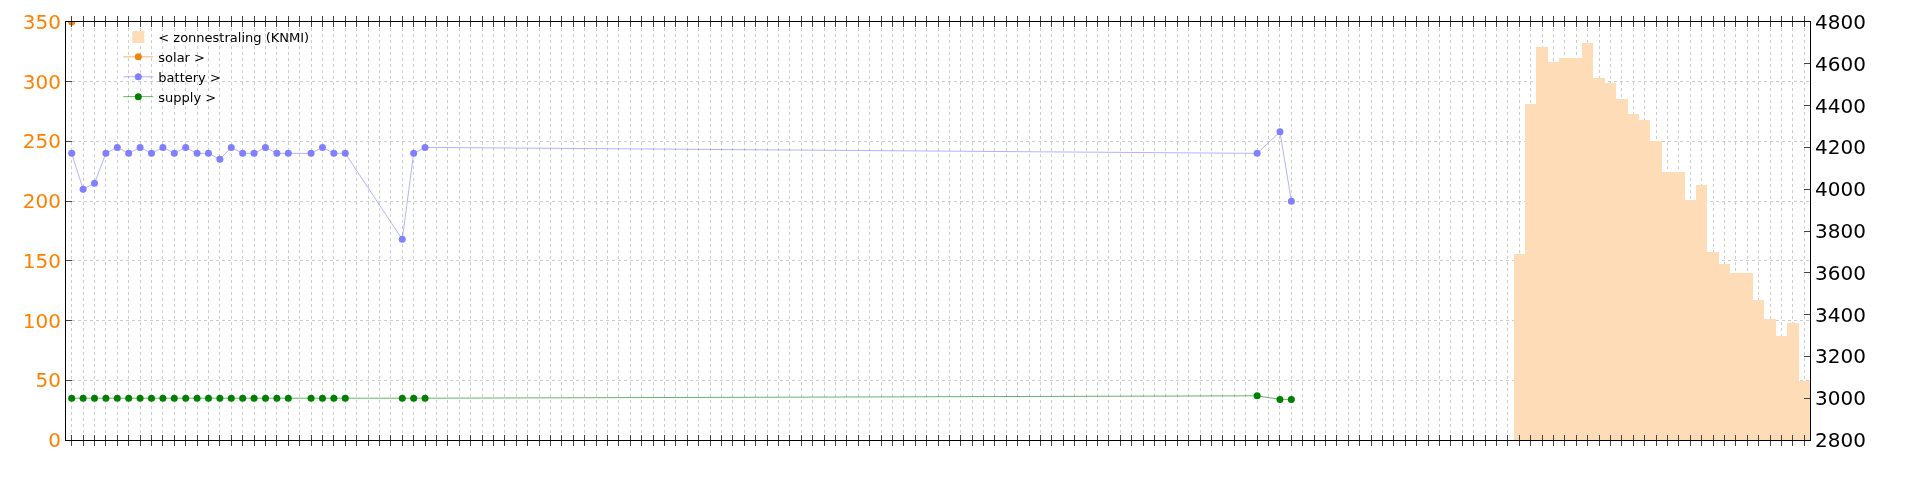 This screenshot has height=480, width=1920. I want to click on y-tick-label: 100, so click(41, 320).